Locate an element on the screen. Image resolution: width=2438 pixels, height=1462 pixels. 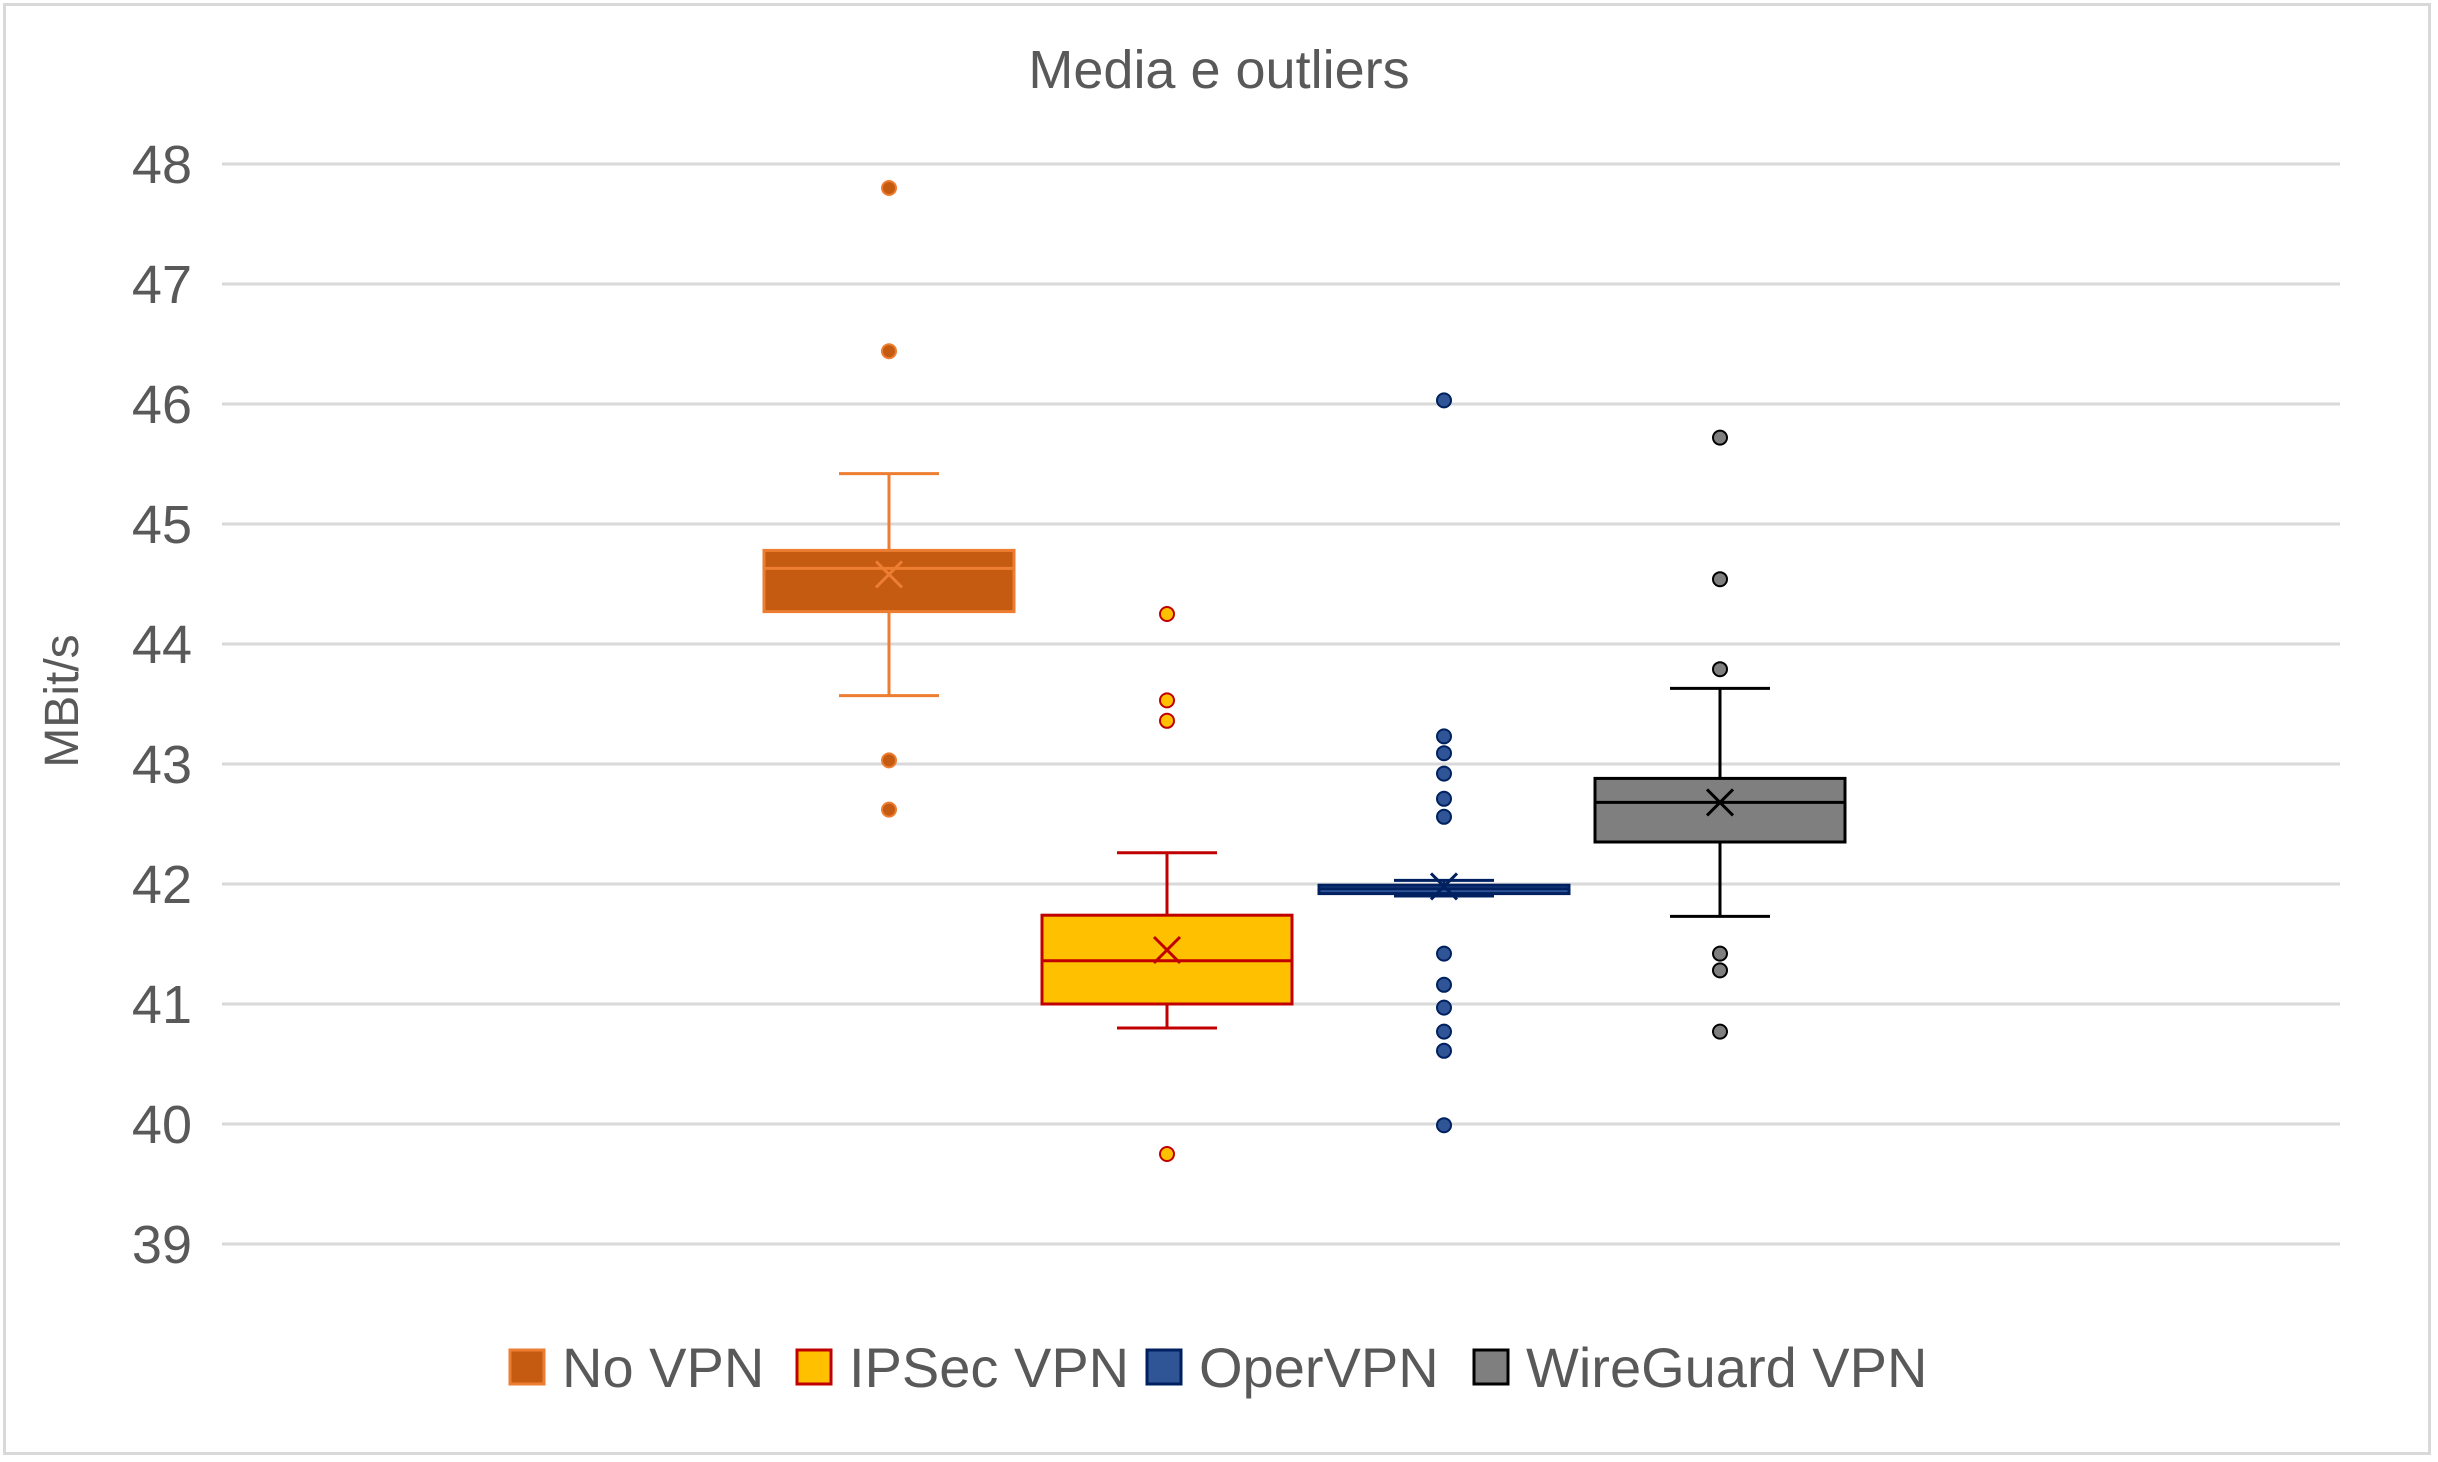
legend-item: WireGuard VPN is located at coordinates (1699, 1367).